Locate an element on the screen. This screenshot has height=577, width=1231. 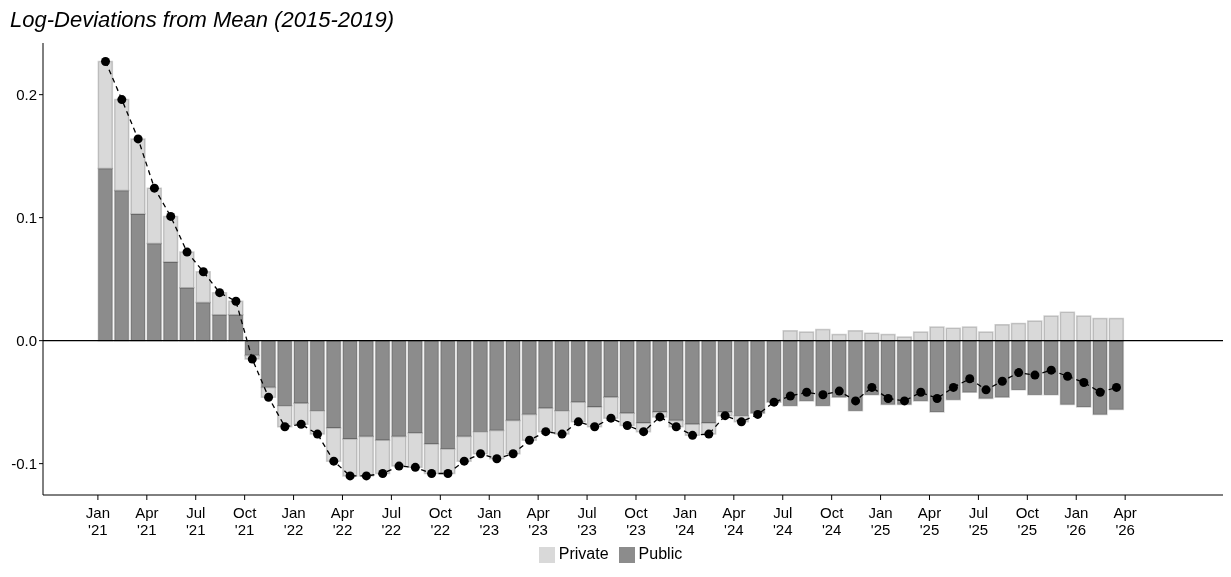
x-tick-label: Jan '22 is located at coordinates (293, 521).